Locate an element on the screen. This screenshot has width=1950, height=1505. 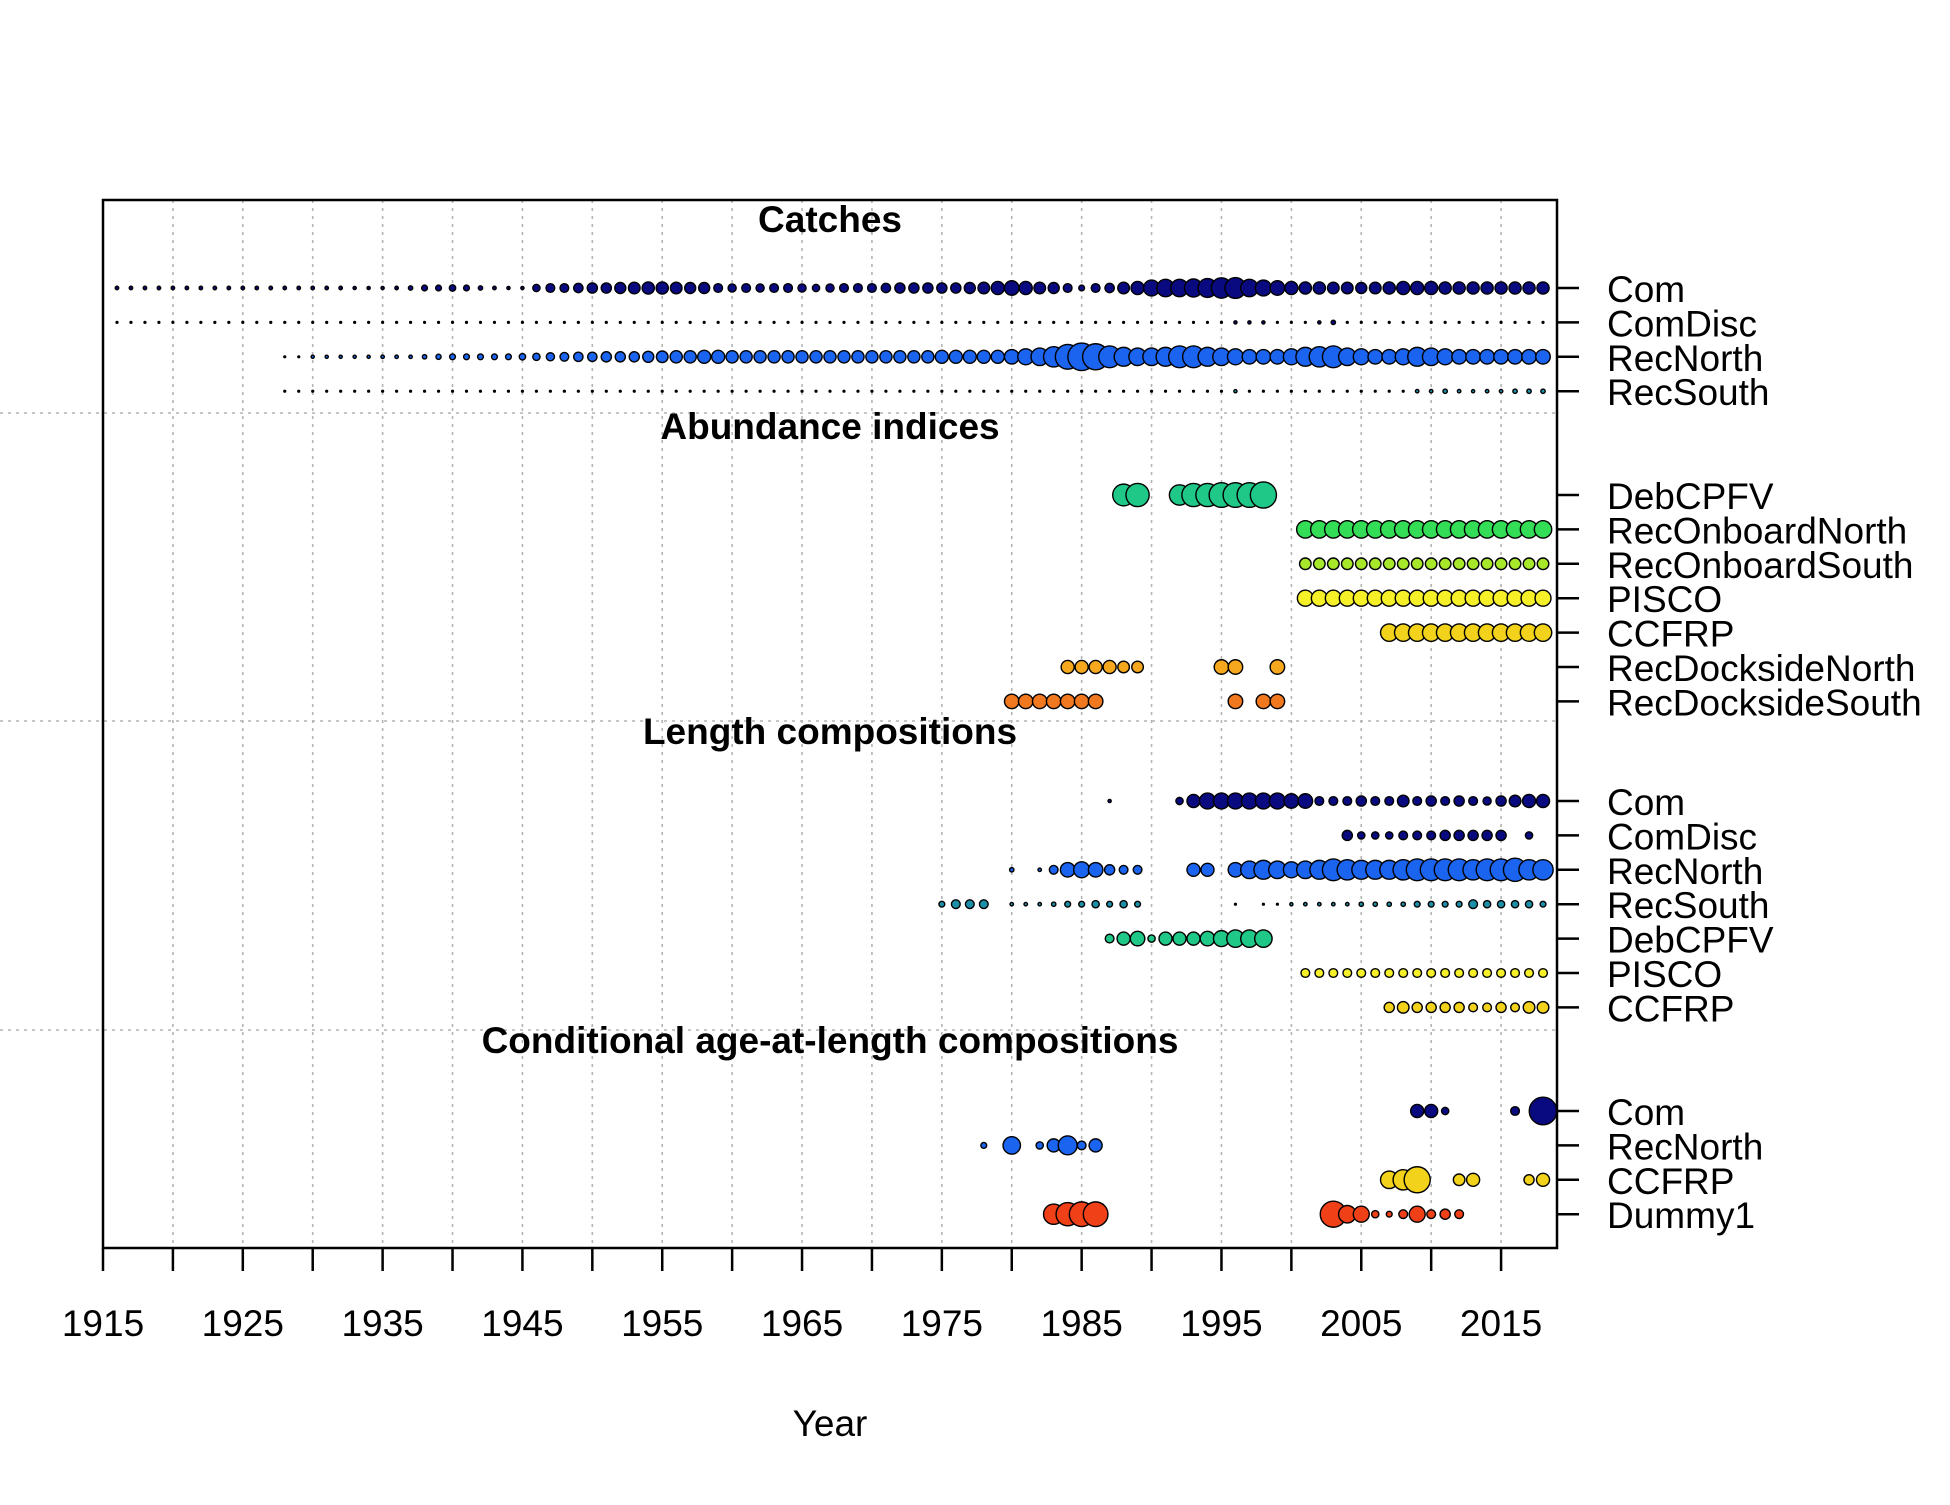
row-label: CCFRP is located at coordinates (1670, 634).